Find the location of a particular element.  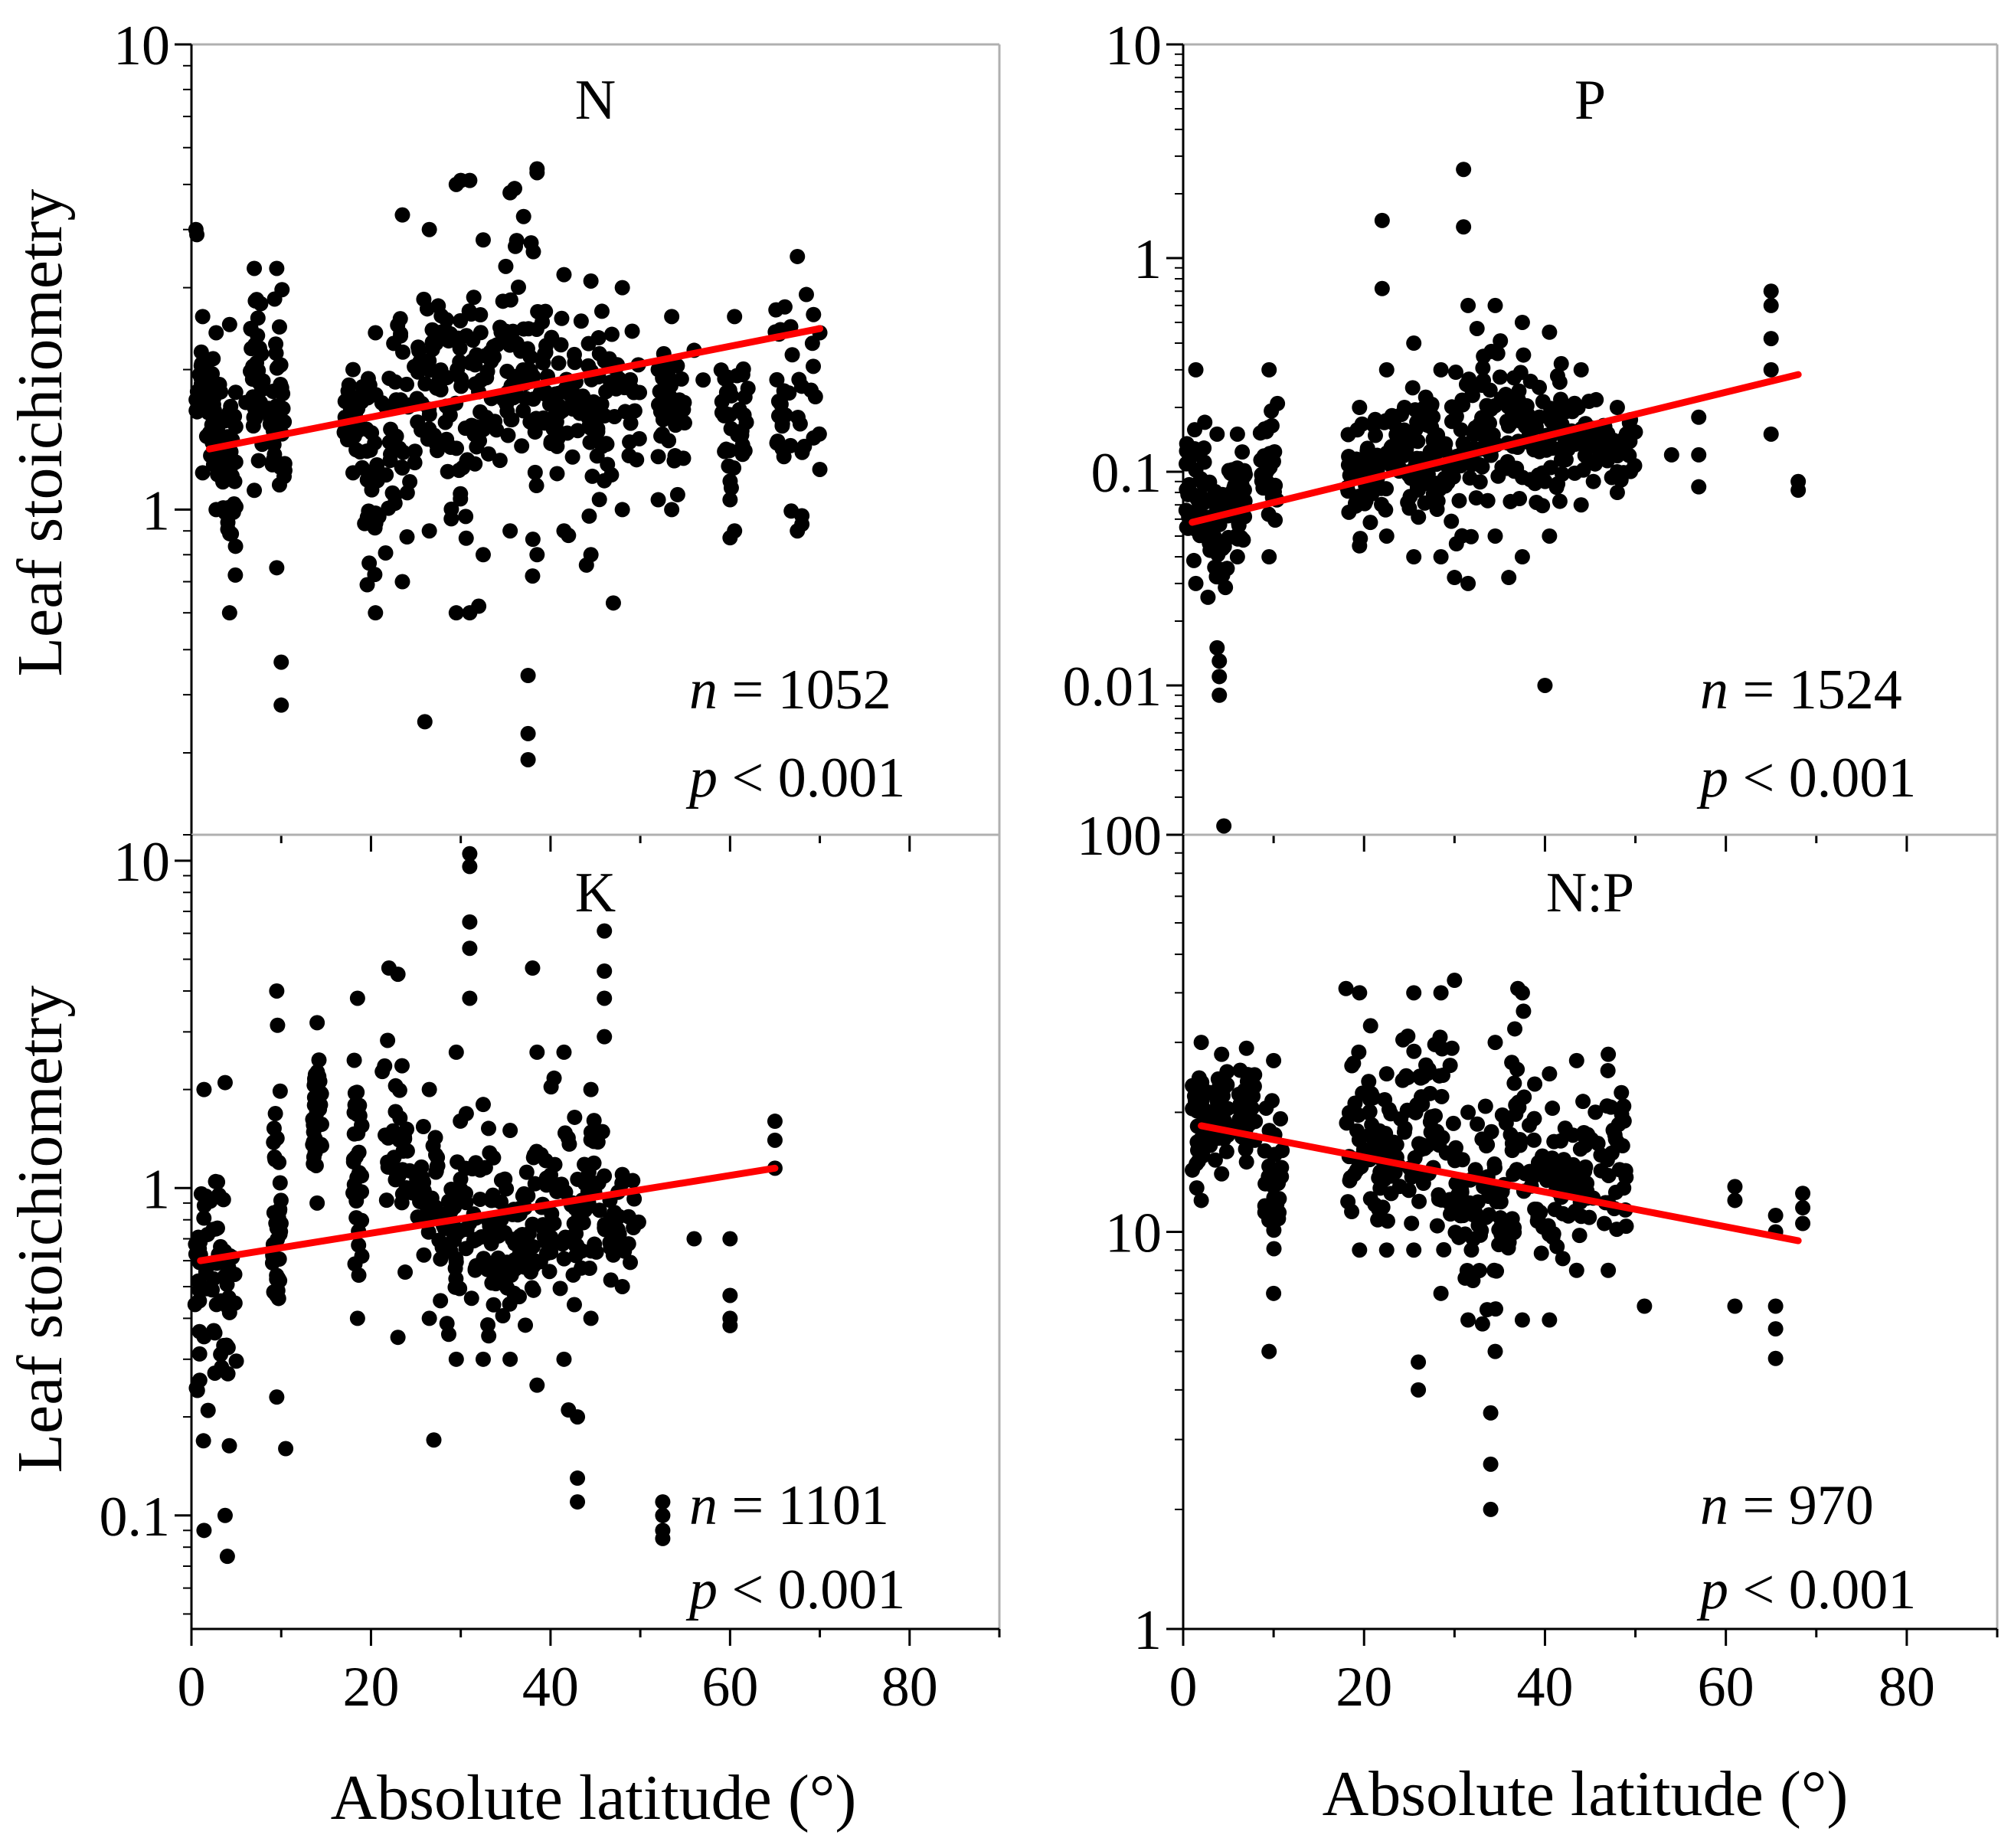

p-annotation-n: p < 0.001 is located at coordinates (795, 778).